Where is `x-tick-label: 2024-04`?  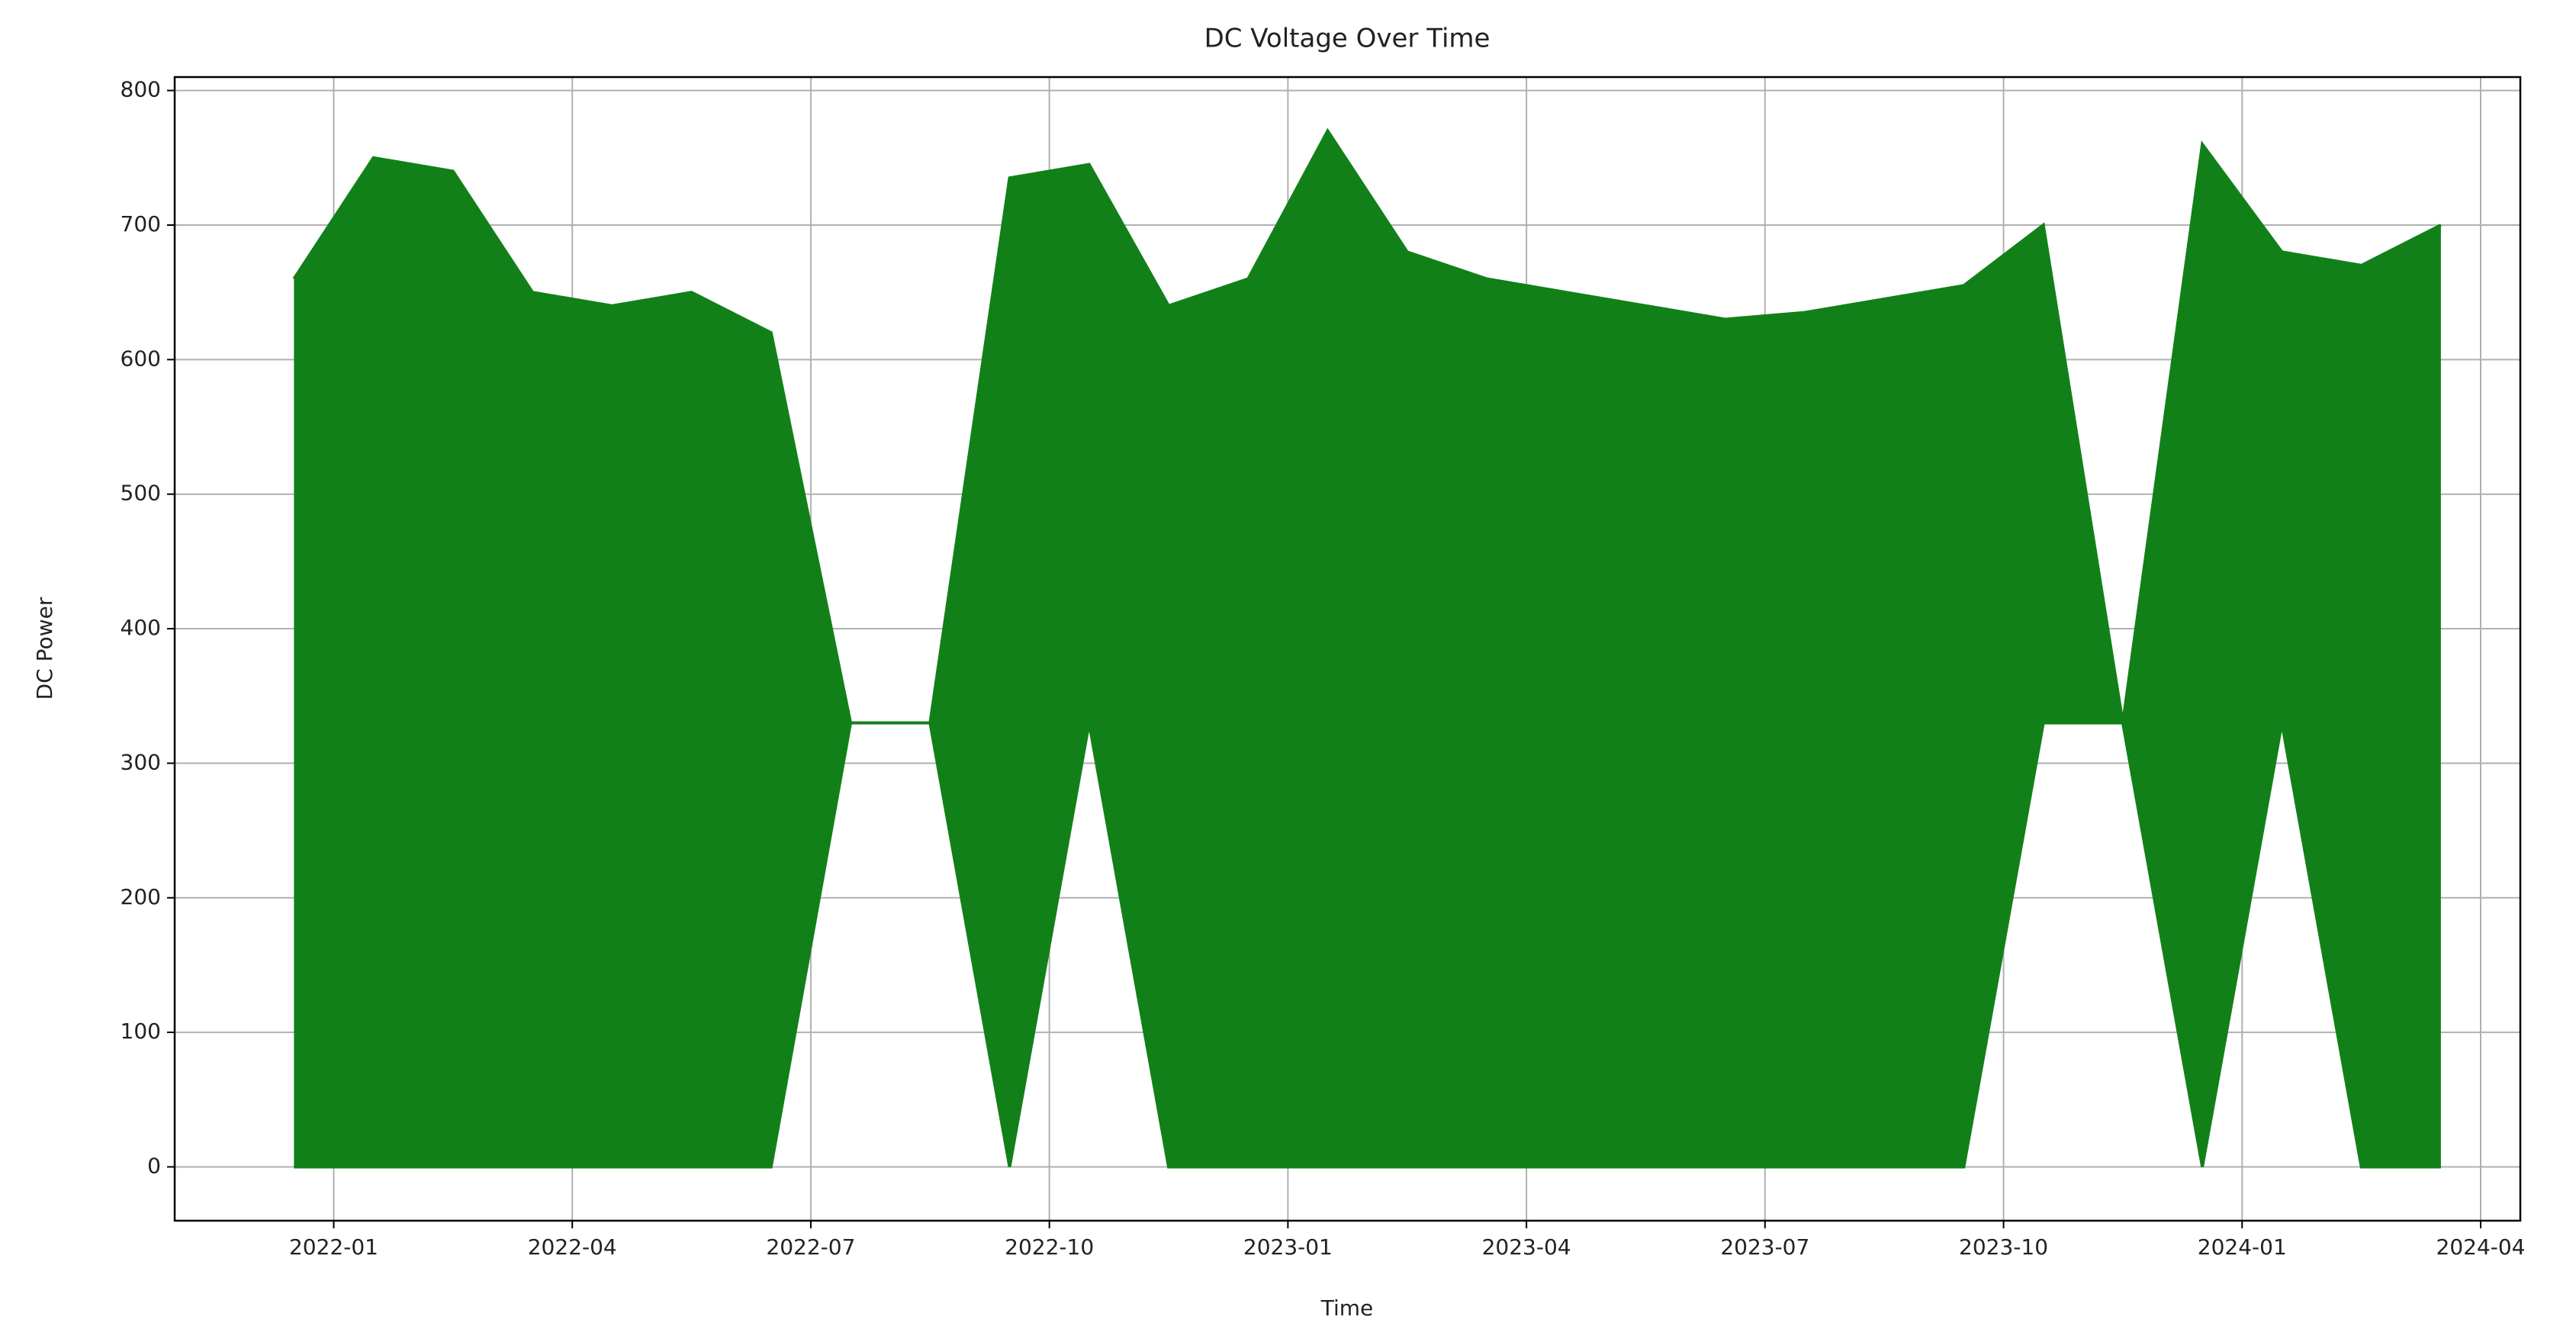
x-tick-label: 2024-04 is located at coordinates (2481, 1247).